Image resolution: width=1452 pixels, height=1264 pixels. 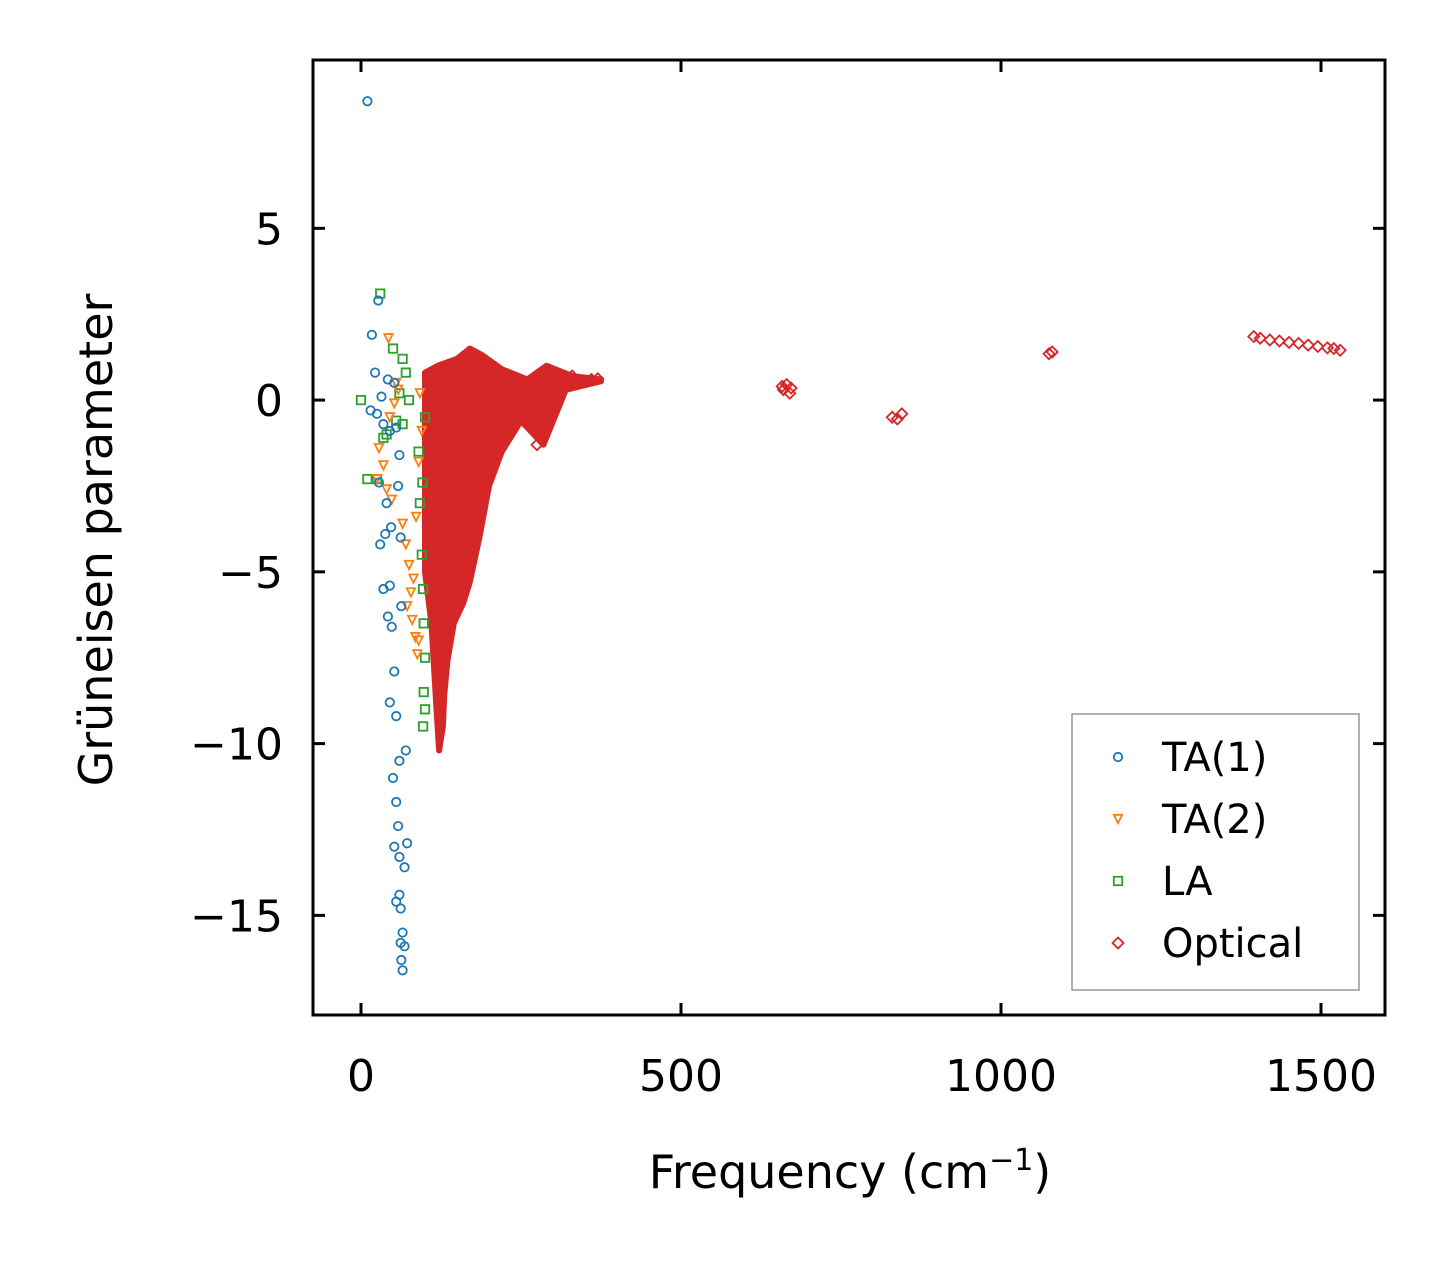 What do you see at coordinates (938, 390) in the screenshot?
I see `series-optical` at bounding box center [938, 390].